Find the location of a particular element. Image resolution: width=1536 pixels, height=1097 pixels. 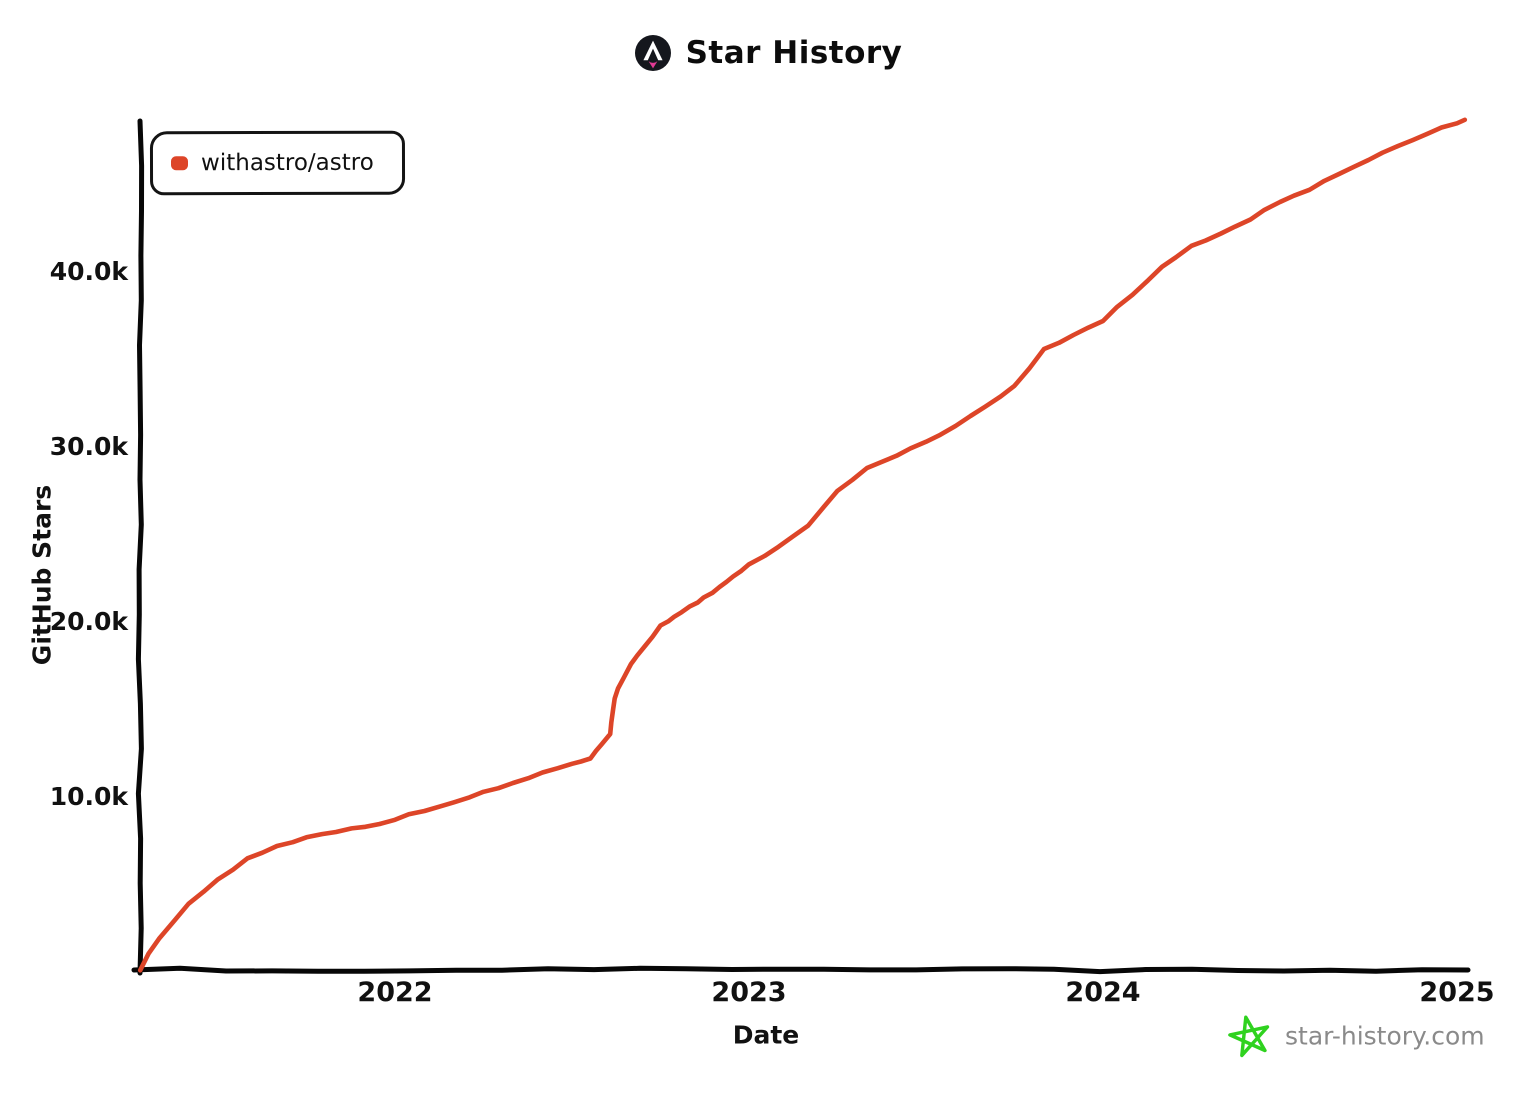

x-tick-label: 2023 is located at coordinates (749, 992).